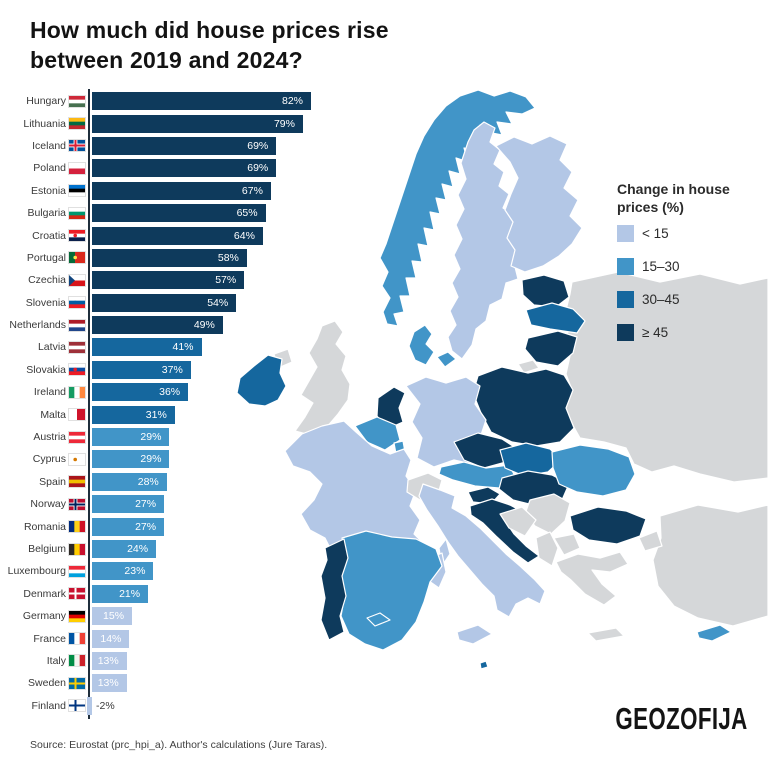 The height and width of the screenshot is (768, 768). What do you see at coordinates (547, 549) in the screenshot?
I see `map-region-albania` at bounding box center [547, 549].